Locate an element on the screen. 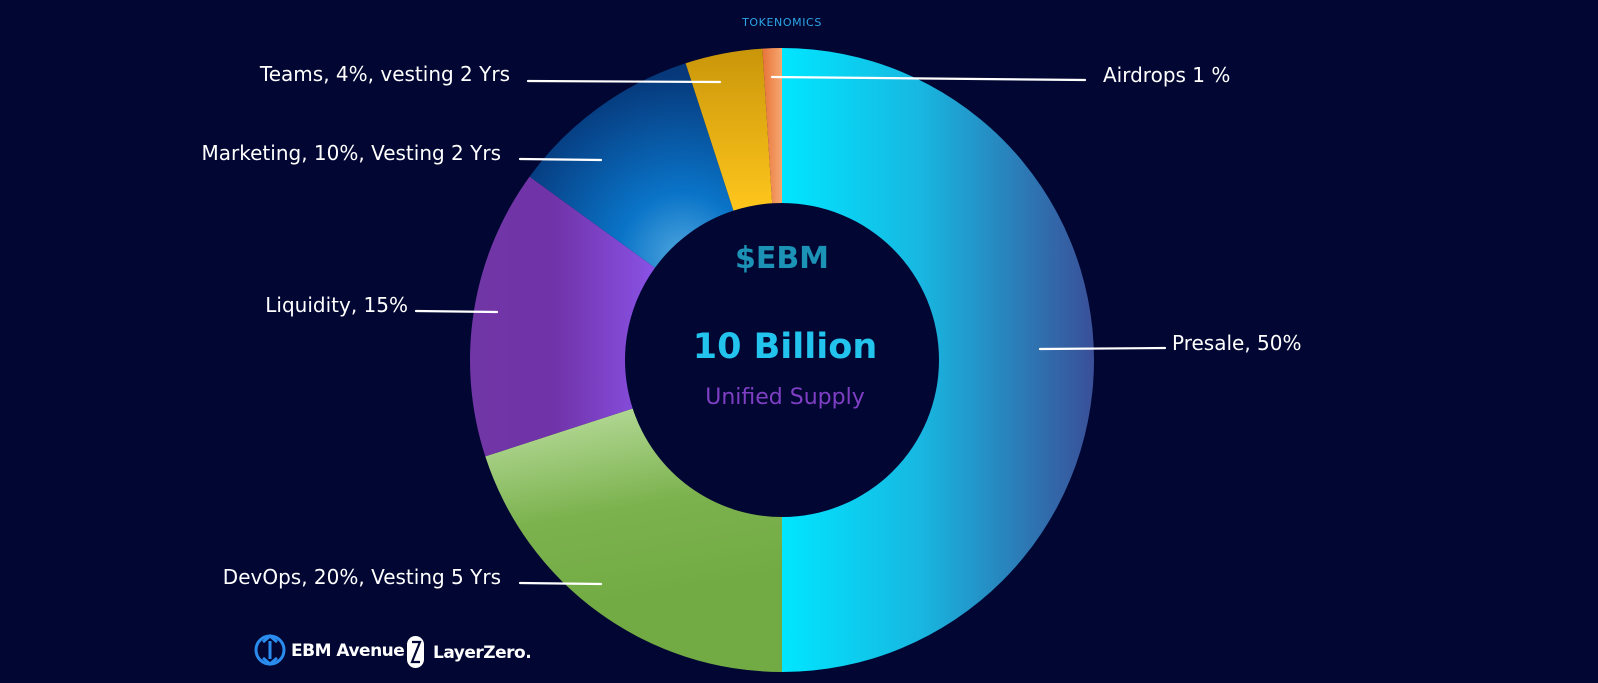  page-title: TOKENOMICS is located at coordinates (781, 22).